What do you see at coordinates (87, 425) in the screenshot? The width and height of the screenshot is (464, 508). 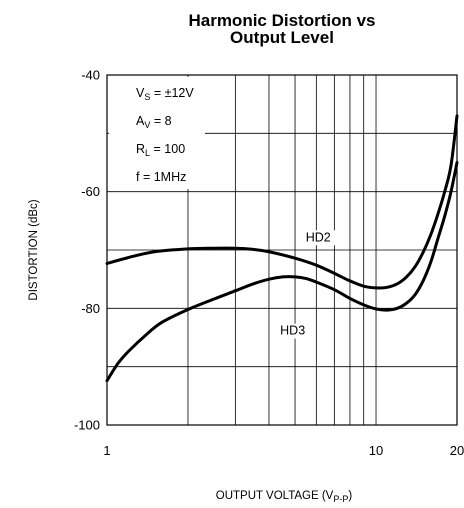 I see `y-tick-label: -100` at bounding box center [87, 425].